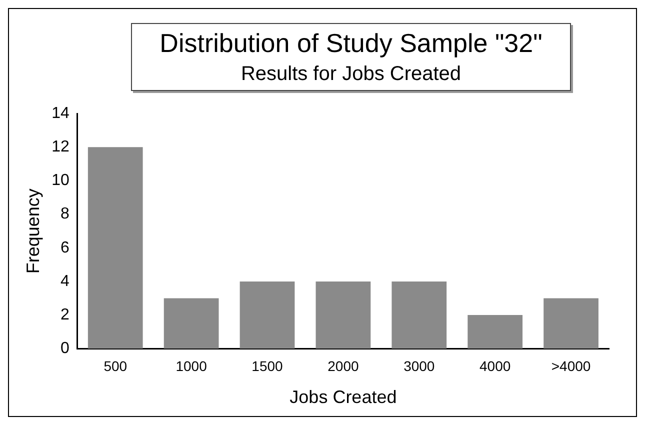 Image resolution: width=645 pixels, height=425 pixels. What do you see at coordinates (65, 214) in the screenshot?
I see `y-tick-label: 8` at bounding box center [65, 214].